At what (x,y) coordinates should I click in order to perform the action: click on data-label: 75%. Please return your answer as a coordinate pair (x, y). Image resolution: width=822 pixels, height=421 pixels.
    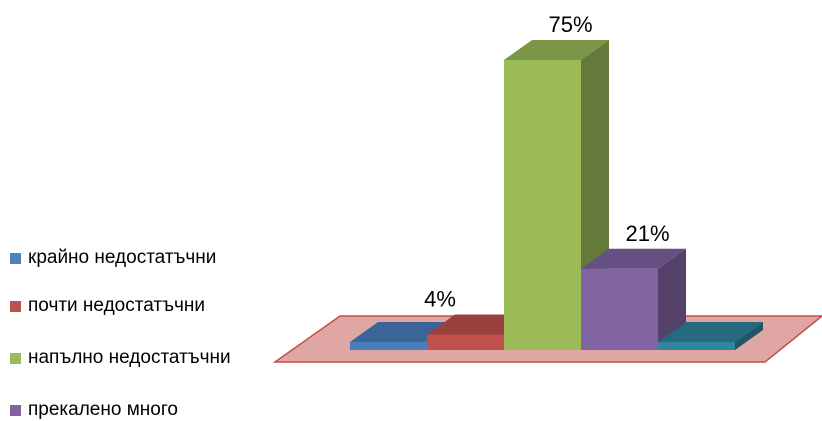
    Looking at the image, I should click on (570, 24).